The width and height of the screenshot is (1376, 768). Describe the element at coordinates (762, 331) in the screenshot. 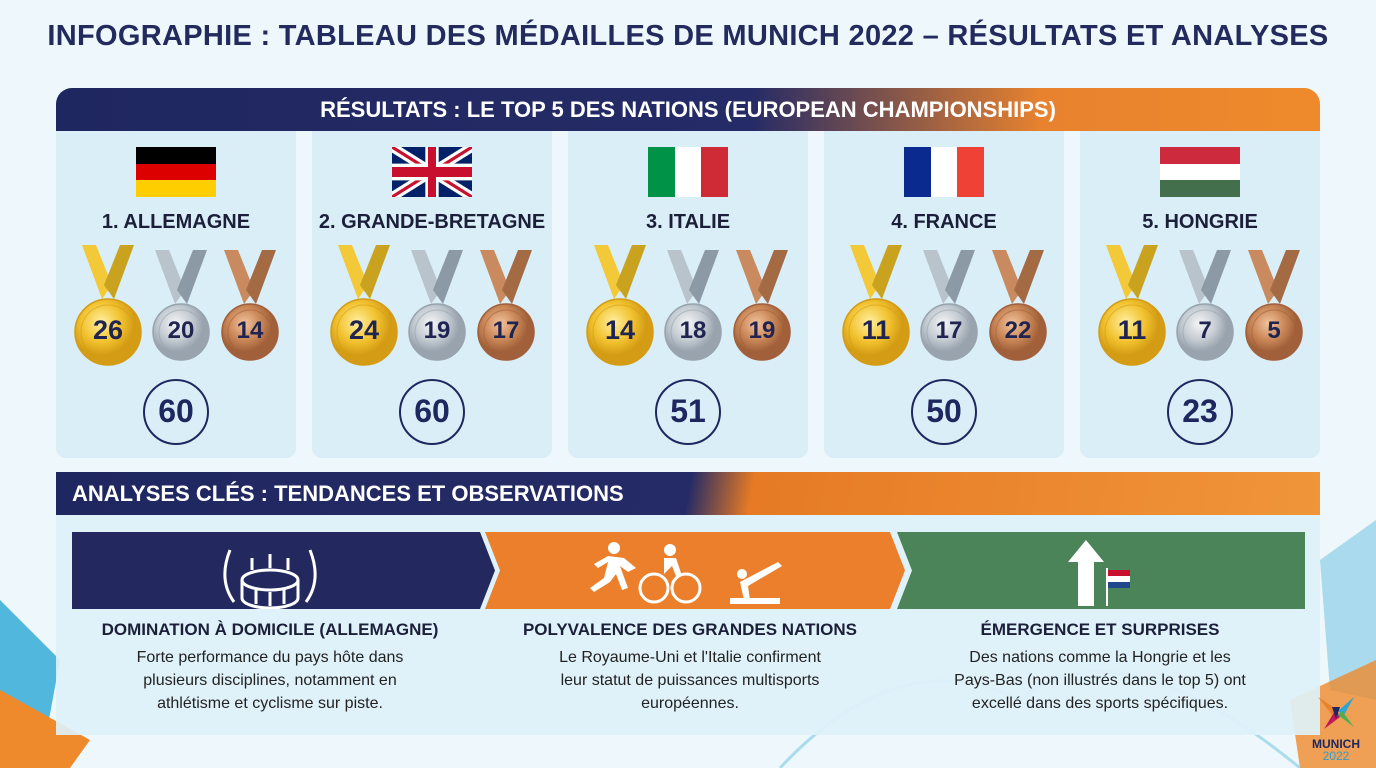

I see `bronze-count: 19` at that location.